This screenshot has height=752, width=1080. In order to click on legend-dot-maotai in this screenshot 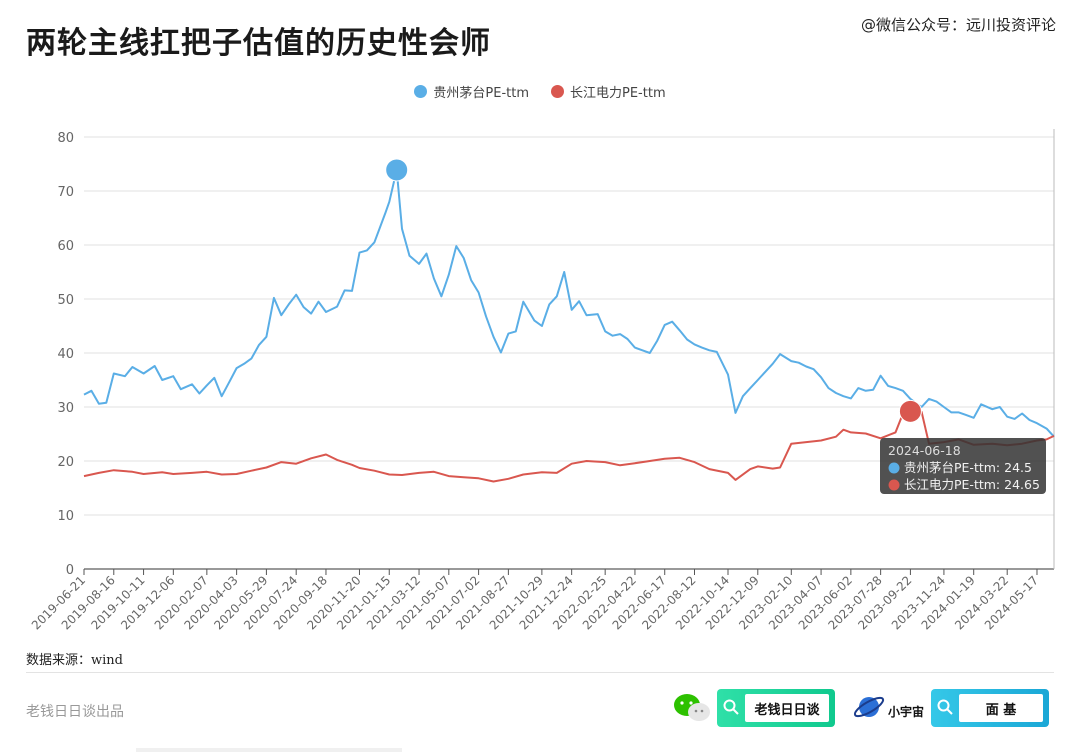, I will do `click(421, 91)`.